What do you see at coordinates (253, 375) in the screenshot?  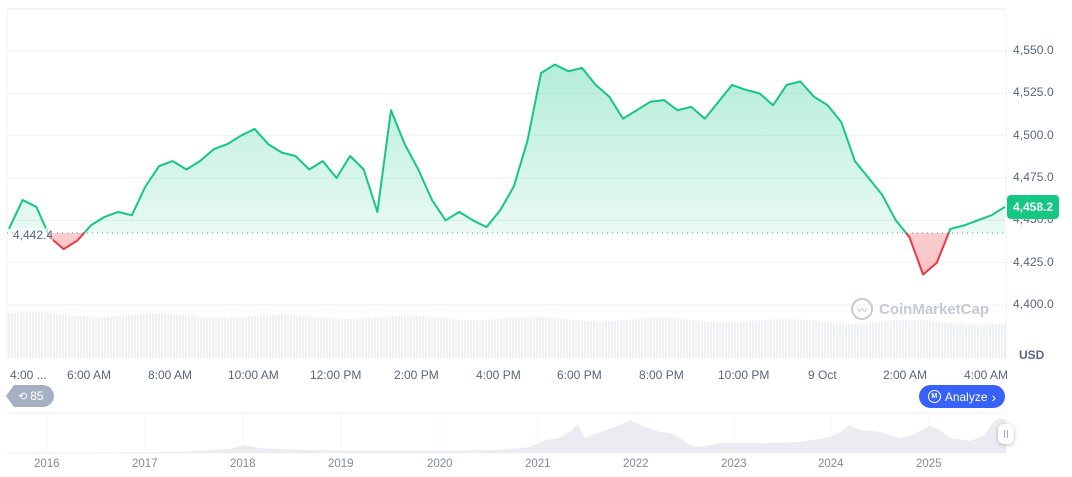 I see `x-tick-label: 10:00 AM` at bounding box center [253, 375].